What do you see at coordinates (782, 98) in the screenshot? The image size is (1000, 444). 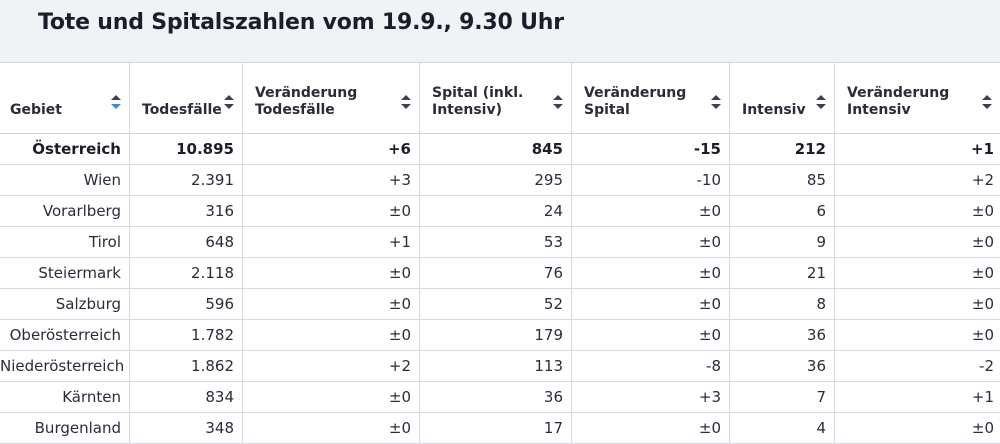 I see `column-header-intensiv: Intensiv` at bounding box center [782, 98].